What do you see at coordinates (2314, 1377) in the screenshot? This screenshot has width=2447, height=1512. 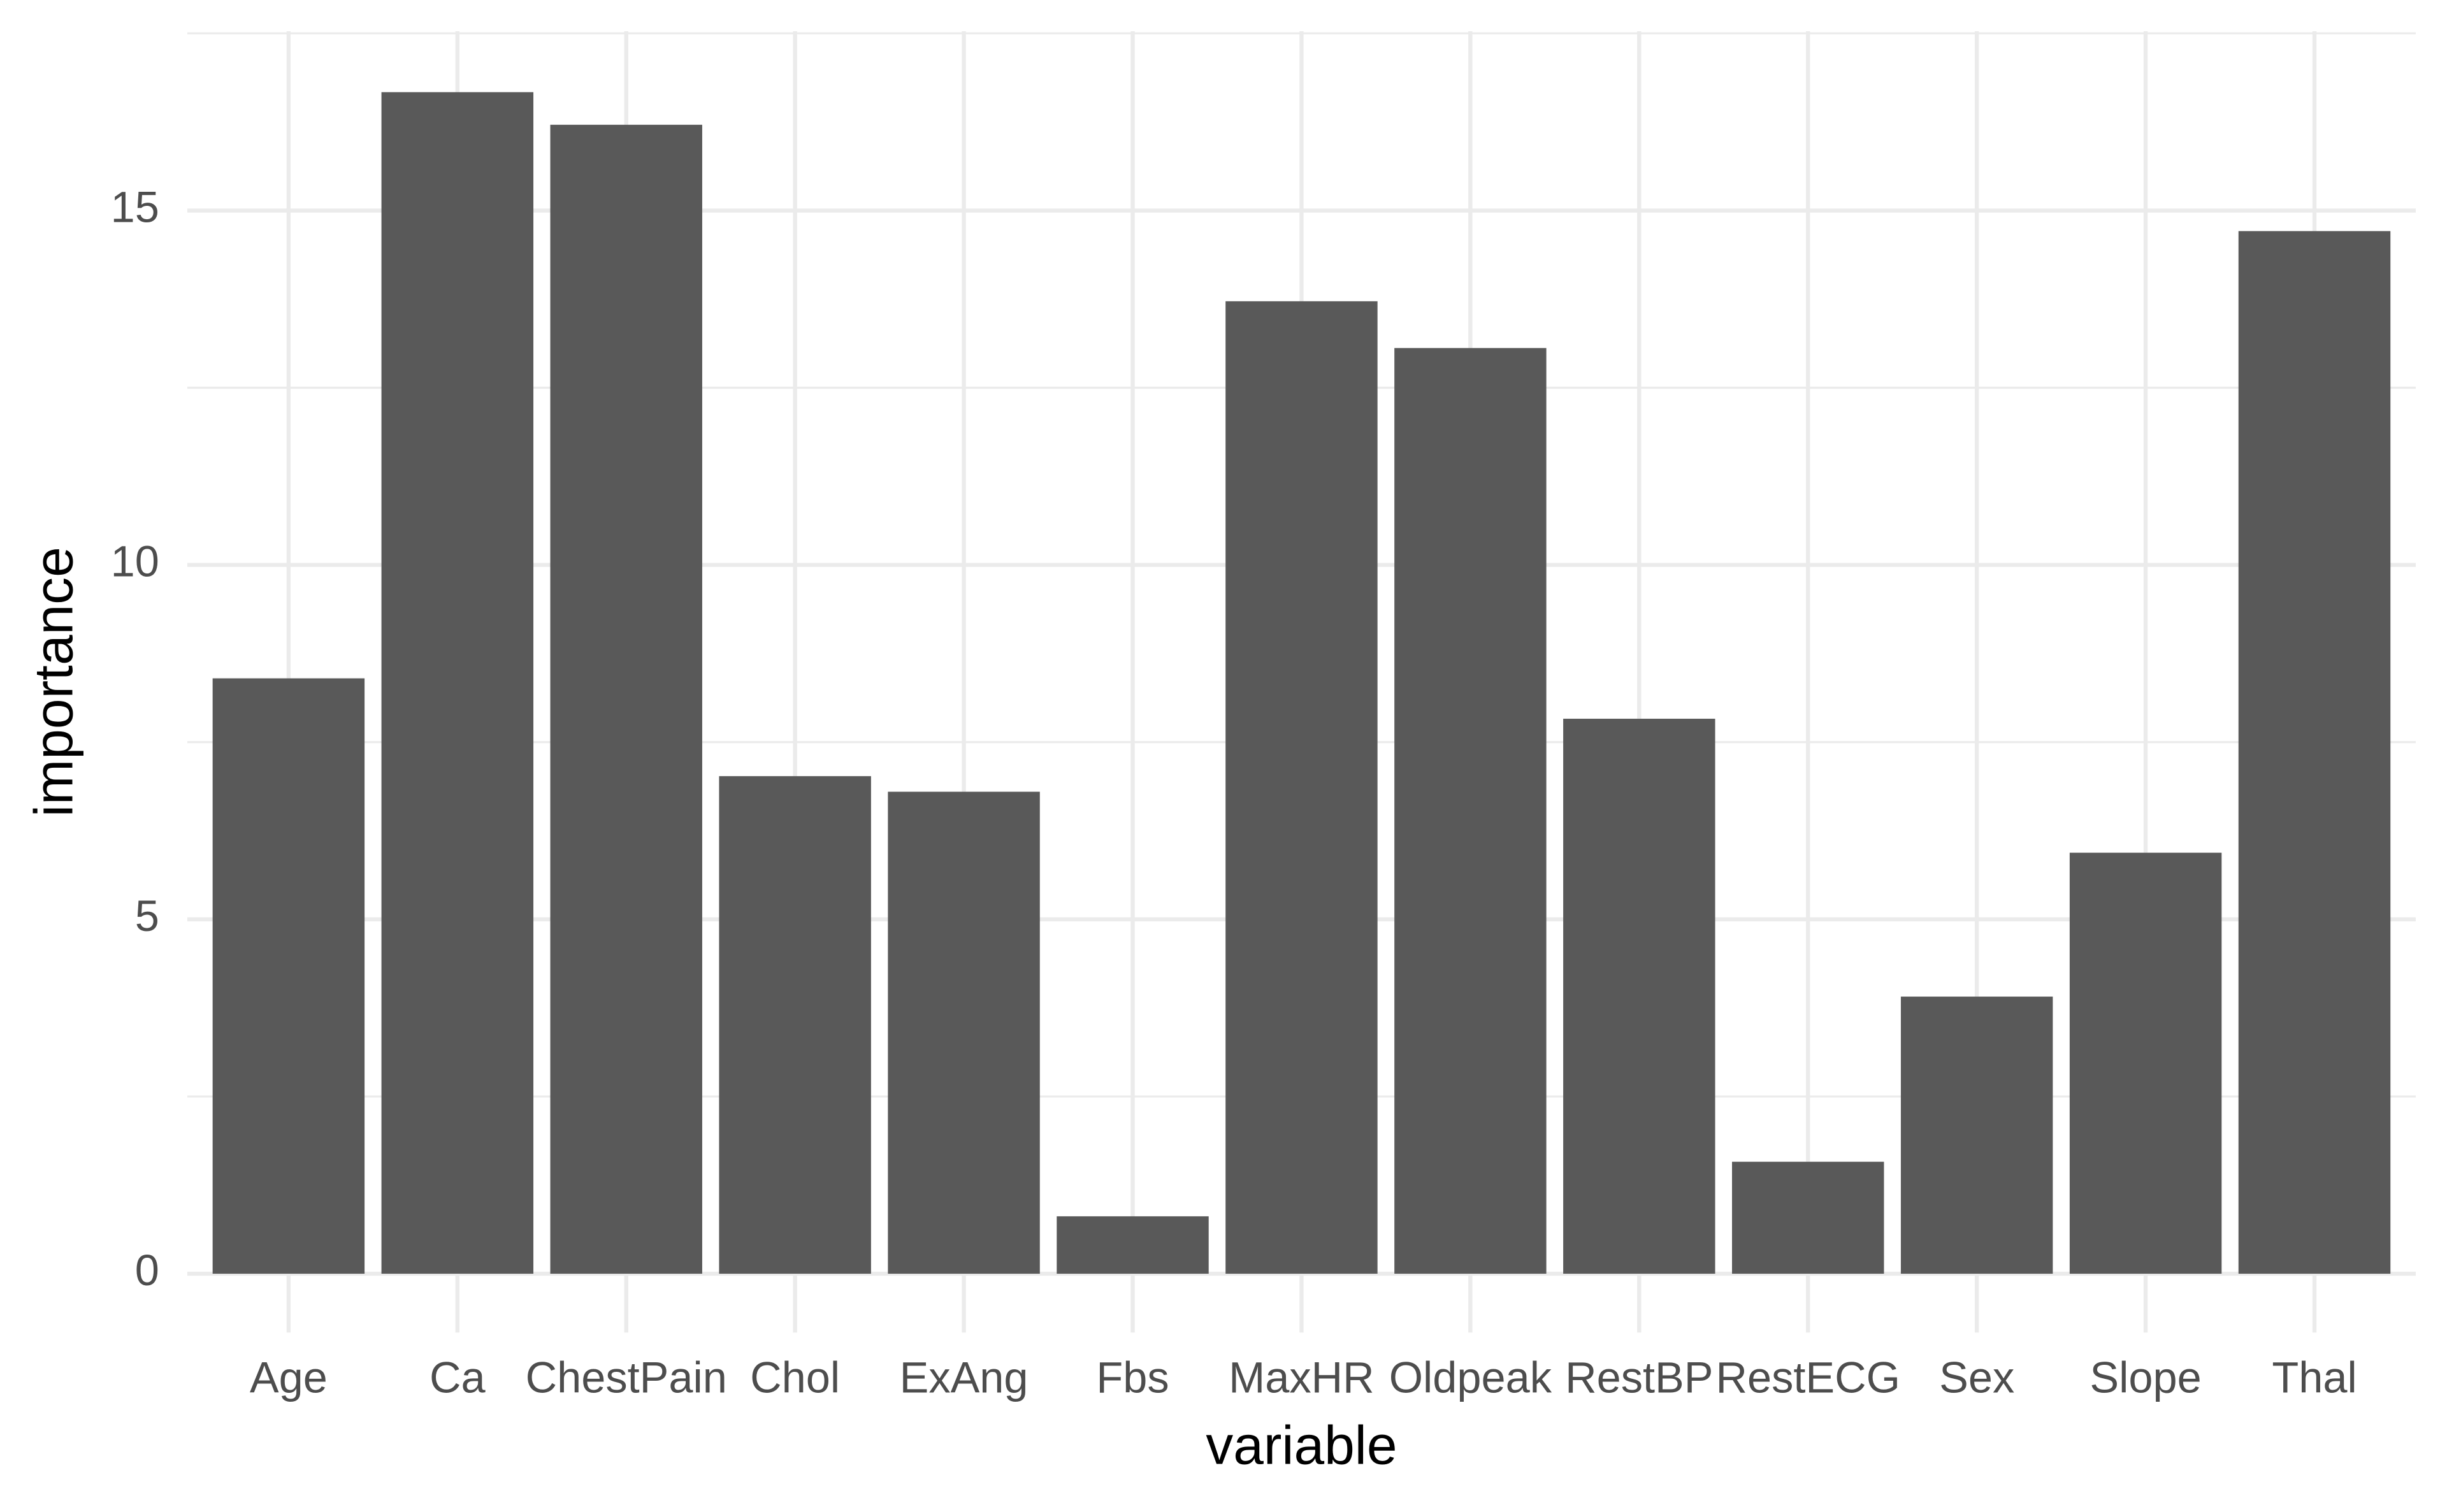 I see `x-tick-label: Thal` at bounding box center [2314, 1377].